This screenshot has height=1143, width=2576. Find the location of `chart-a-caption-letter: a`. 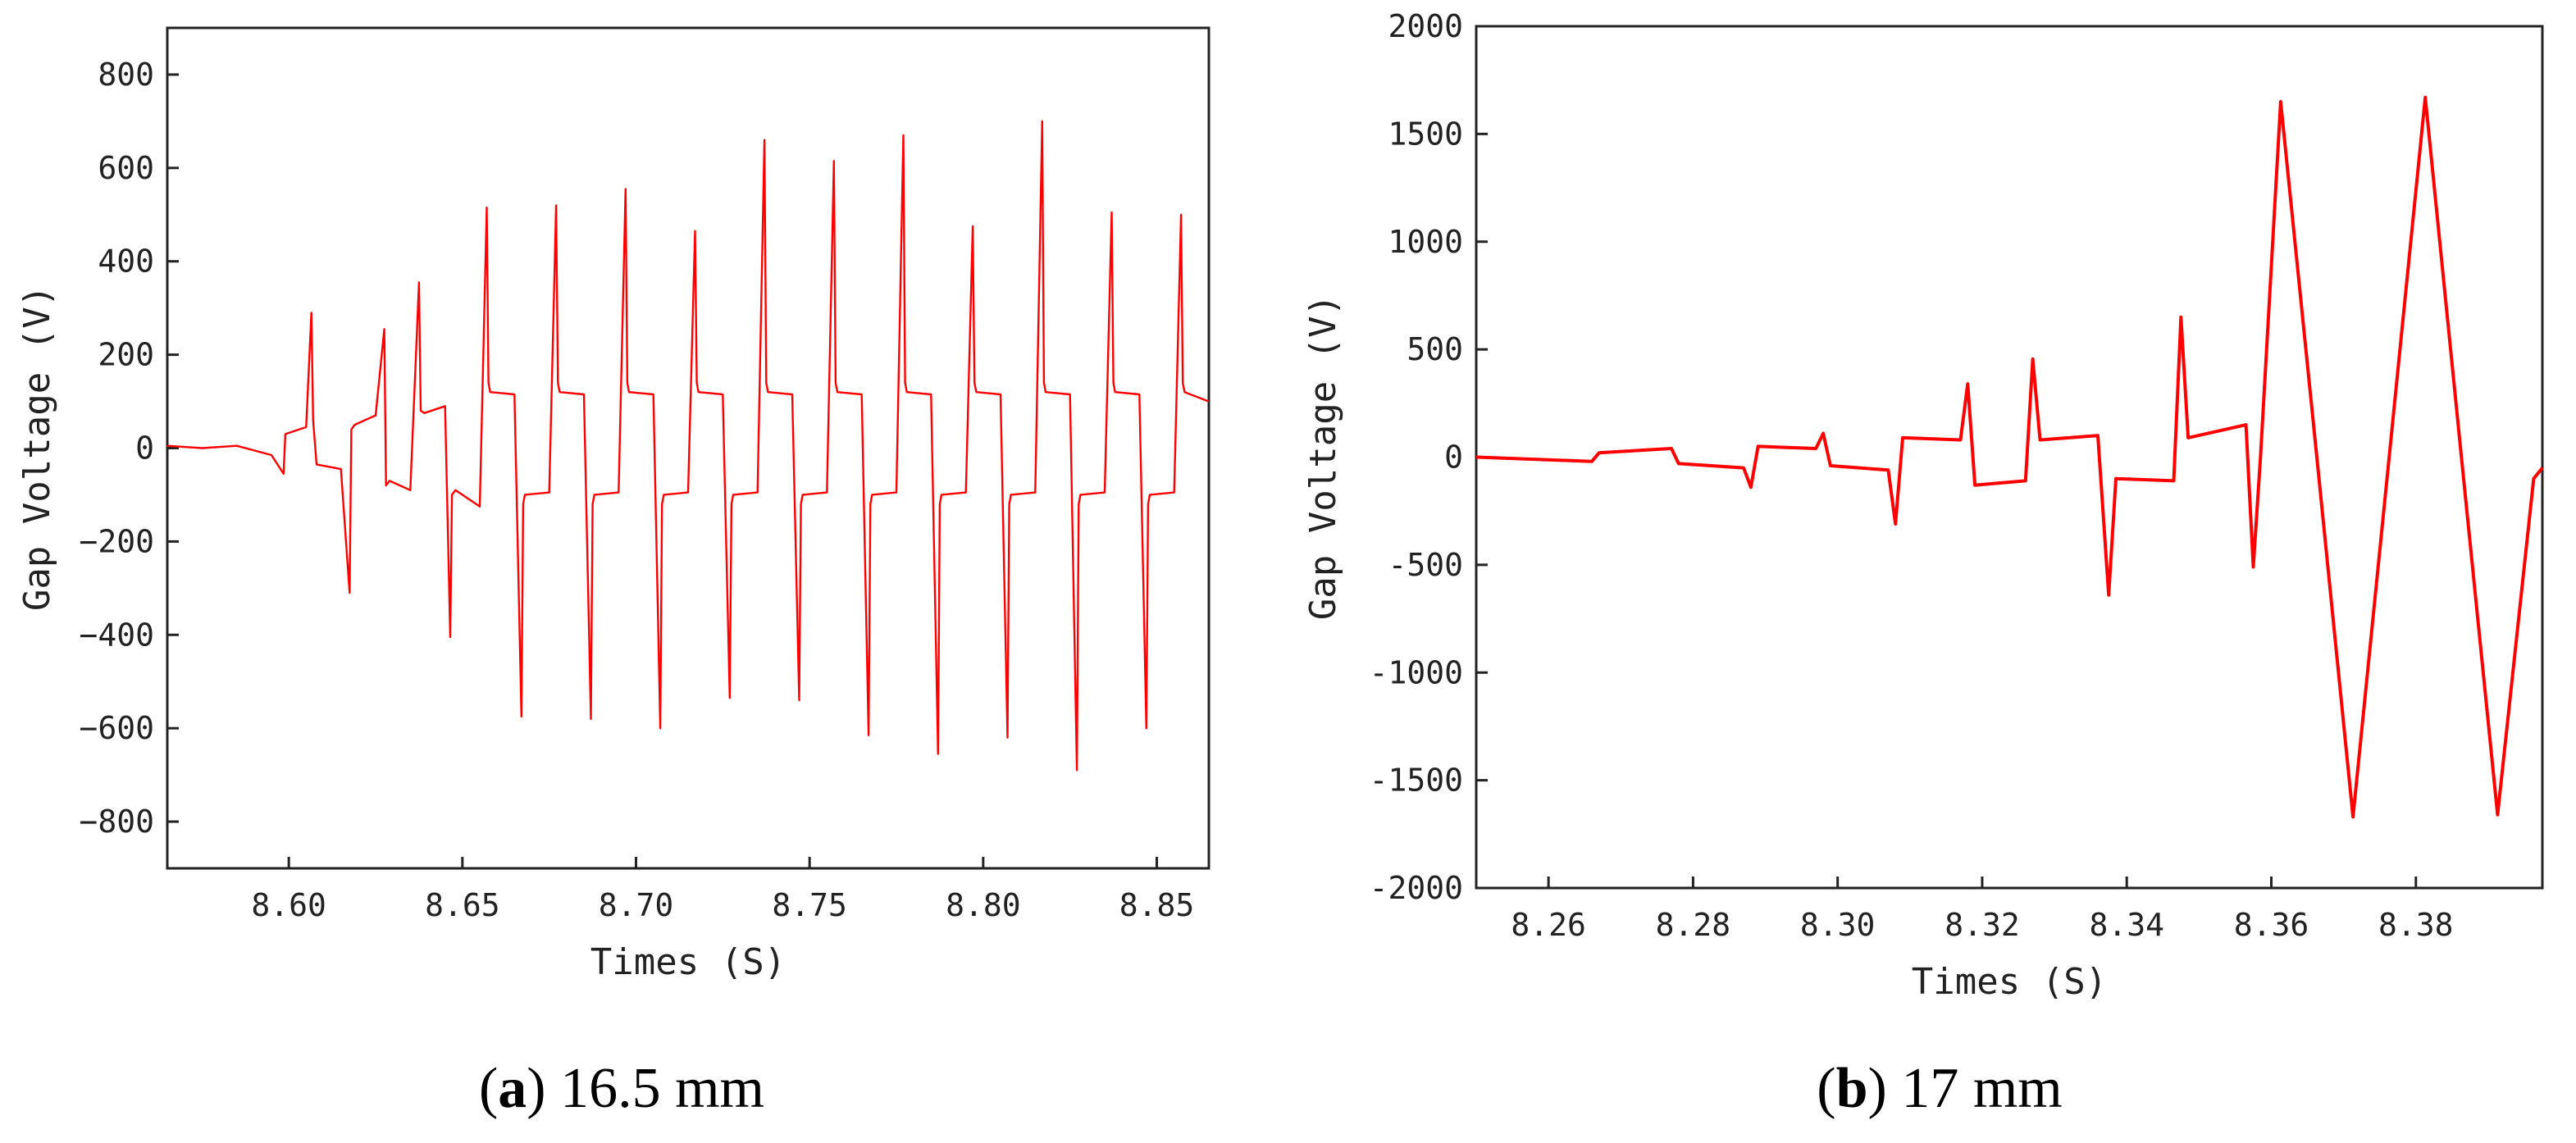

chart-a-caption-letter: a is located at coordinates (512, 1088).